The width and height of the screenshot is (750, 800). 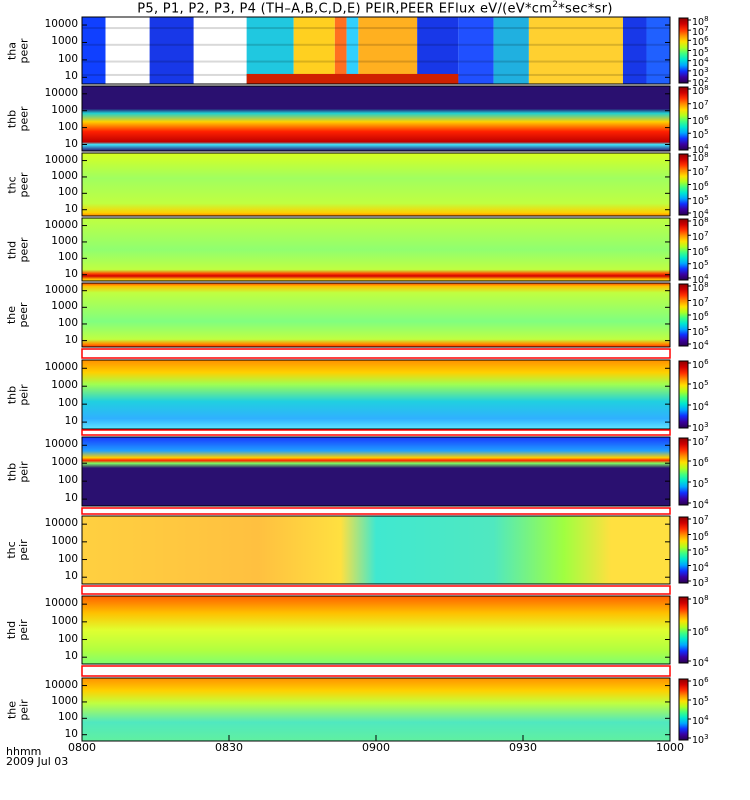 What do you see at coordinates (585, 9) in the screenshot?
I see `title-text-end: *sec*sr)` at bounding box center [585, 9].